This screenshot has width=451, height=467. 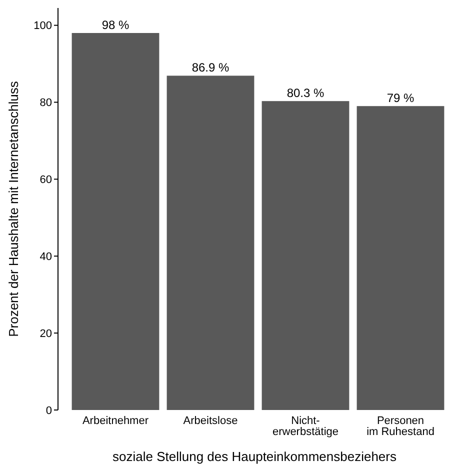 I want to click on x-axis-title: soziale Stellung des Haupteinkommensbeziehers, so click(x=254, y=456).